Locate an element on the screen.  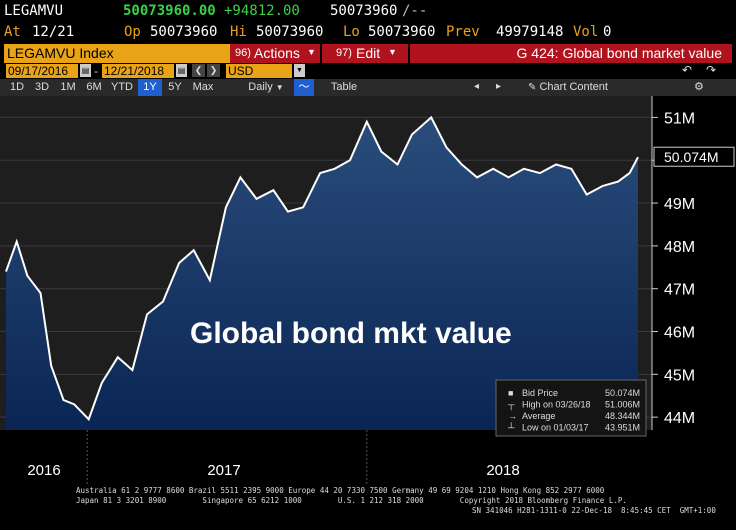
edit-label: Edit is located at coordinates (368, 53).